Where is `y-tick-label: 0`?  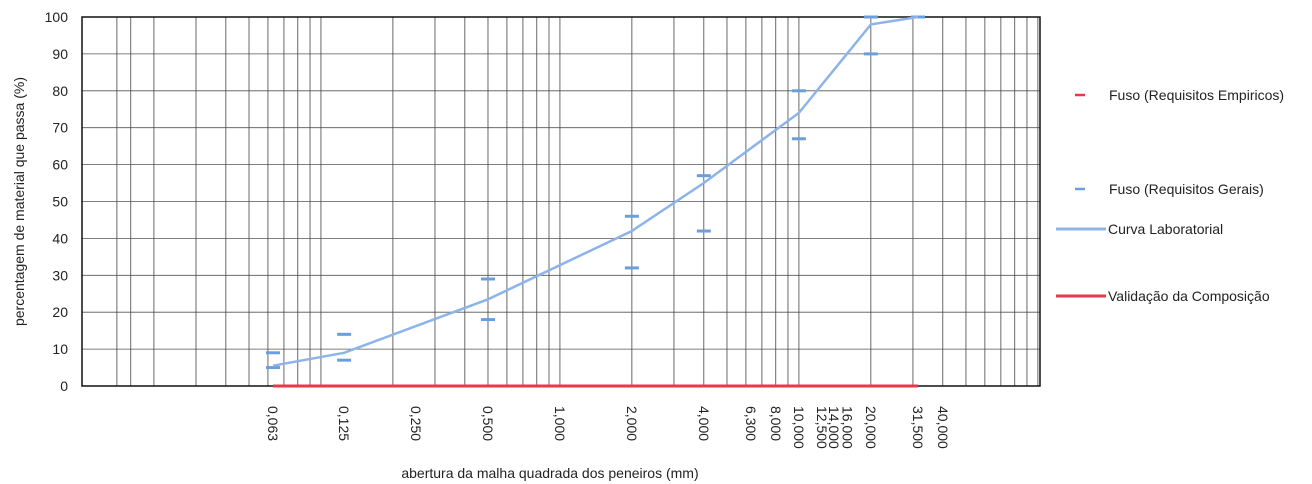 y-tick-label: 0 is located at coordinates (64, 386).